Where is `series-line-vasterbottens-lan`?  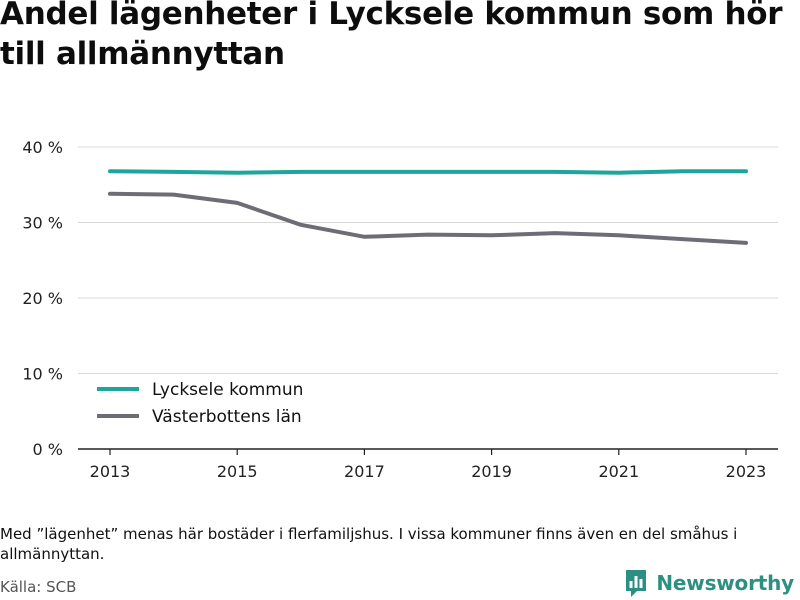 series-line-vasterbottens-lan is located at coordinates (428, 218).